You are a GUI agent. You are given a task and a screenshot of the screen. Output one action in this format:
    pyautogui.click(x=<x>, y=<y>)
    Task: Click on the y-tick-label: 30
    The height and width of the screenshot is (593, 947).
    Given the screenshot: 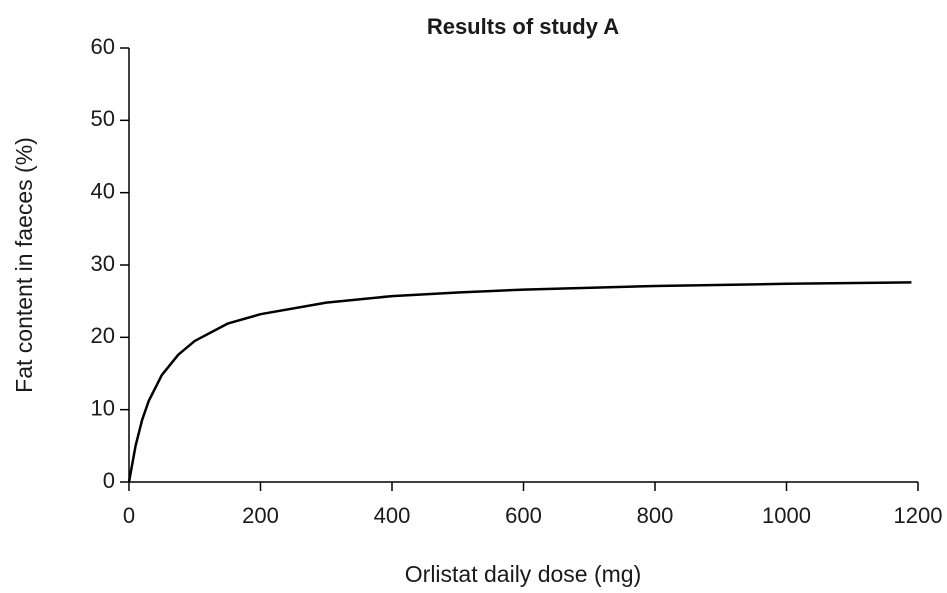 What is the action you would take?
    pyautogui.click(x=103, y=263)
    